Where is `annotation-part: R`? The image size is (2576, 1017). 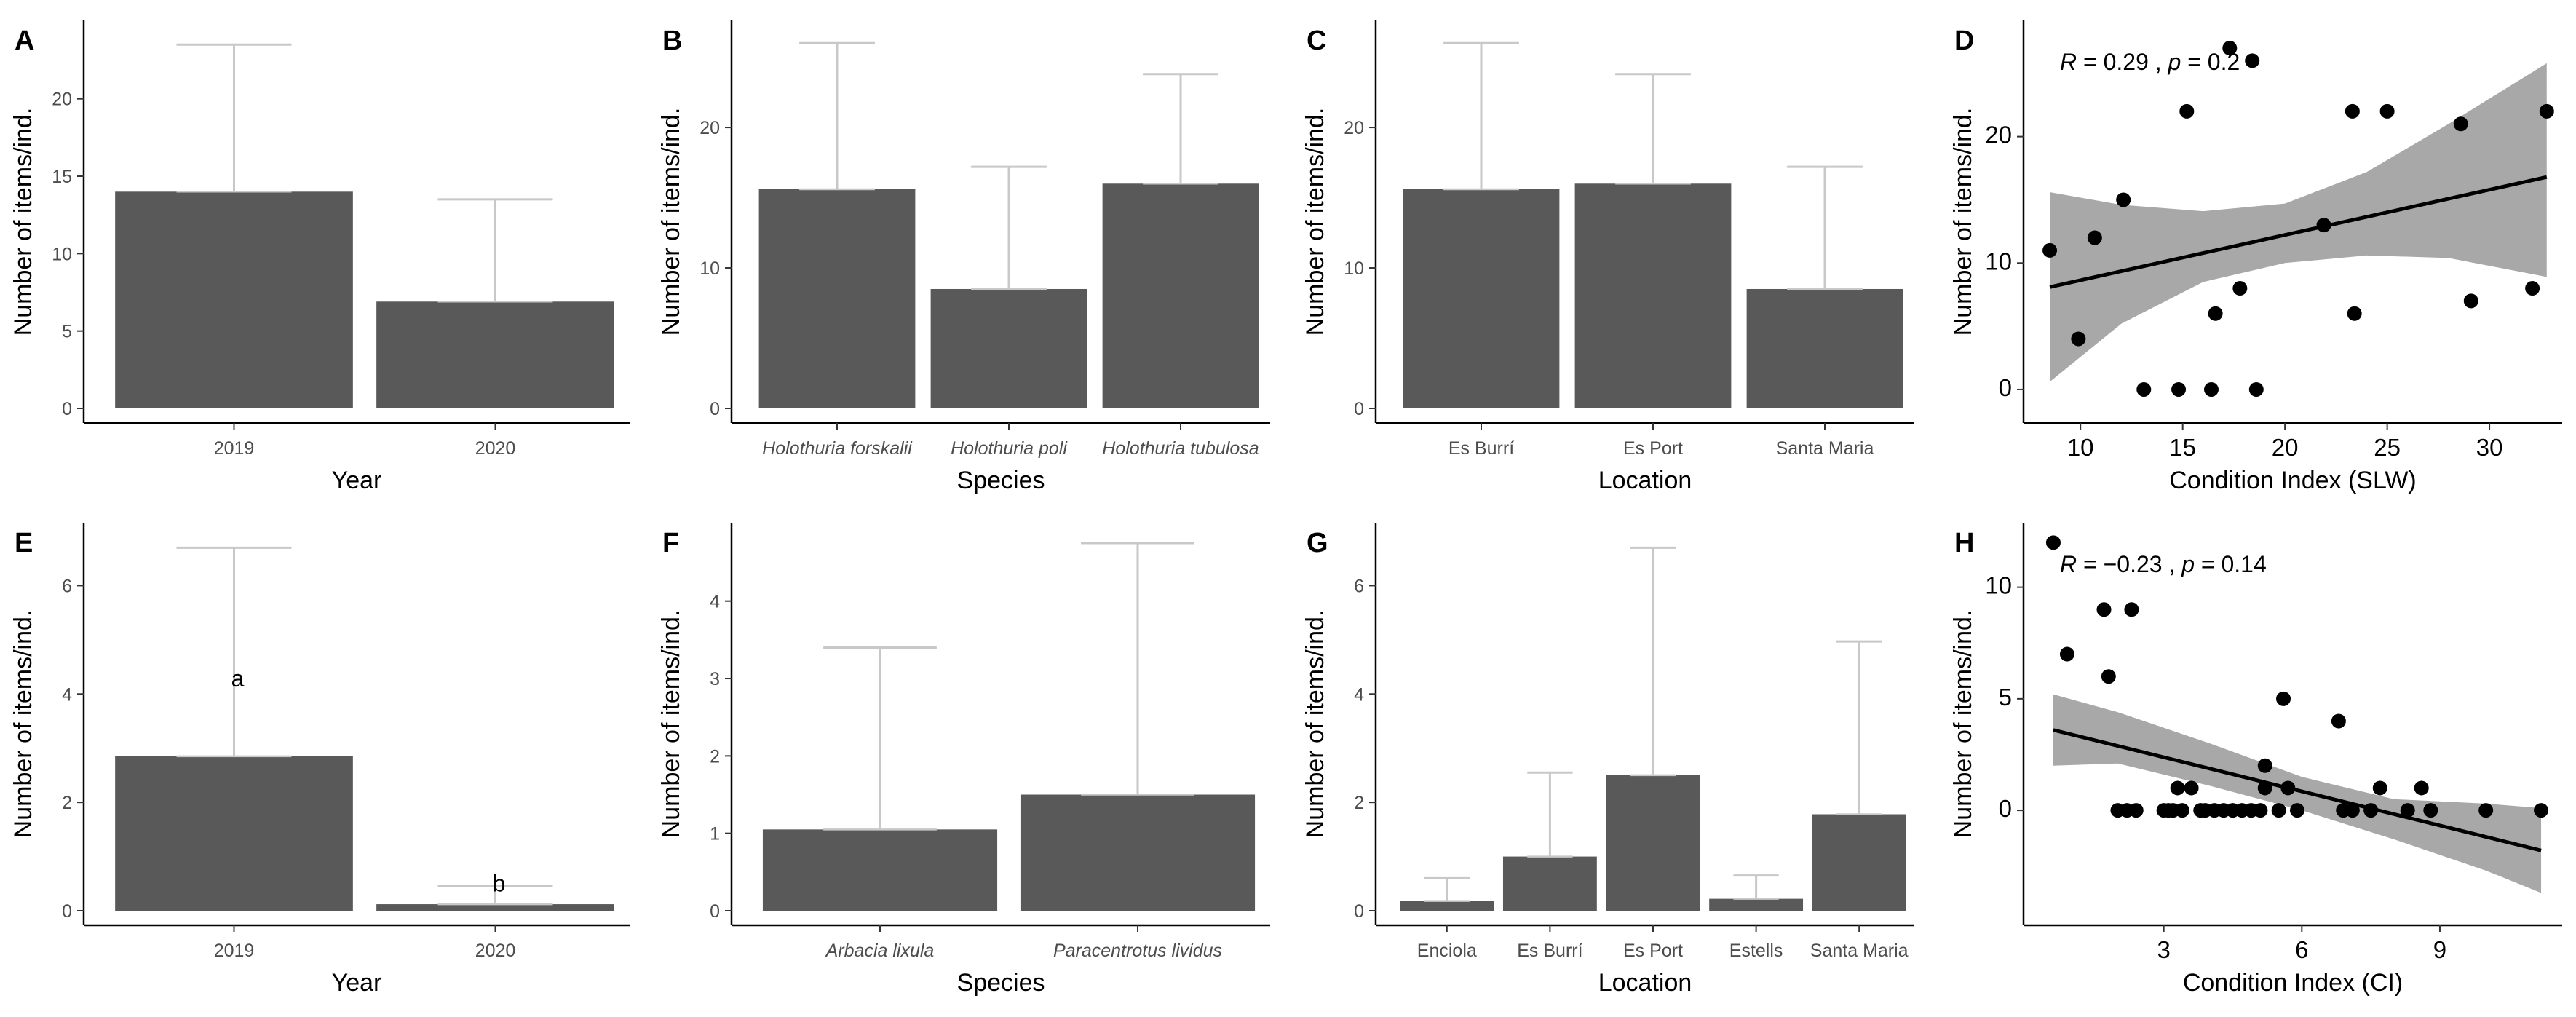 annotation-part: R is located at coordinates (2068, 62).